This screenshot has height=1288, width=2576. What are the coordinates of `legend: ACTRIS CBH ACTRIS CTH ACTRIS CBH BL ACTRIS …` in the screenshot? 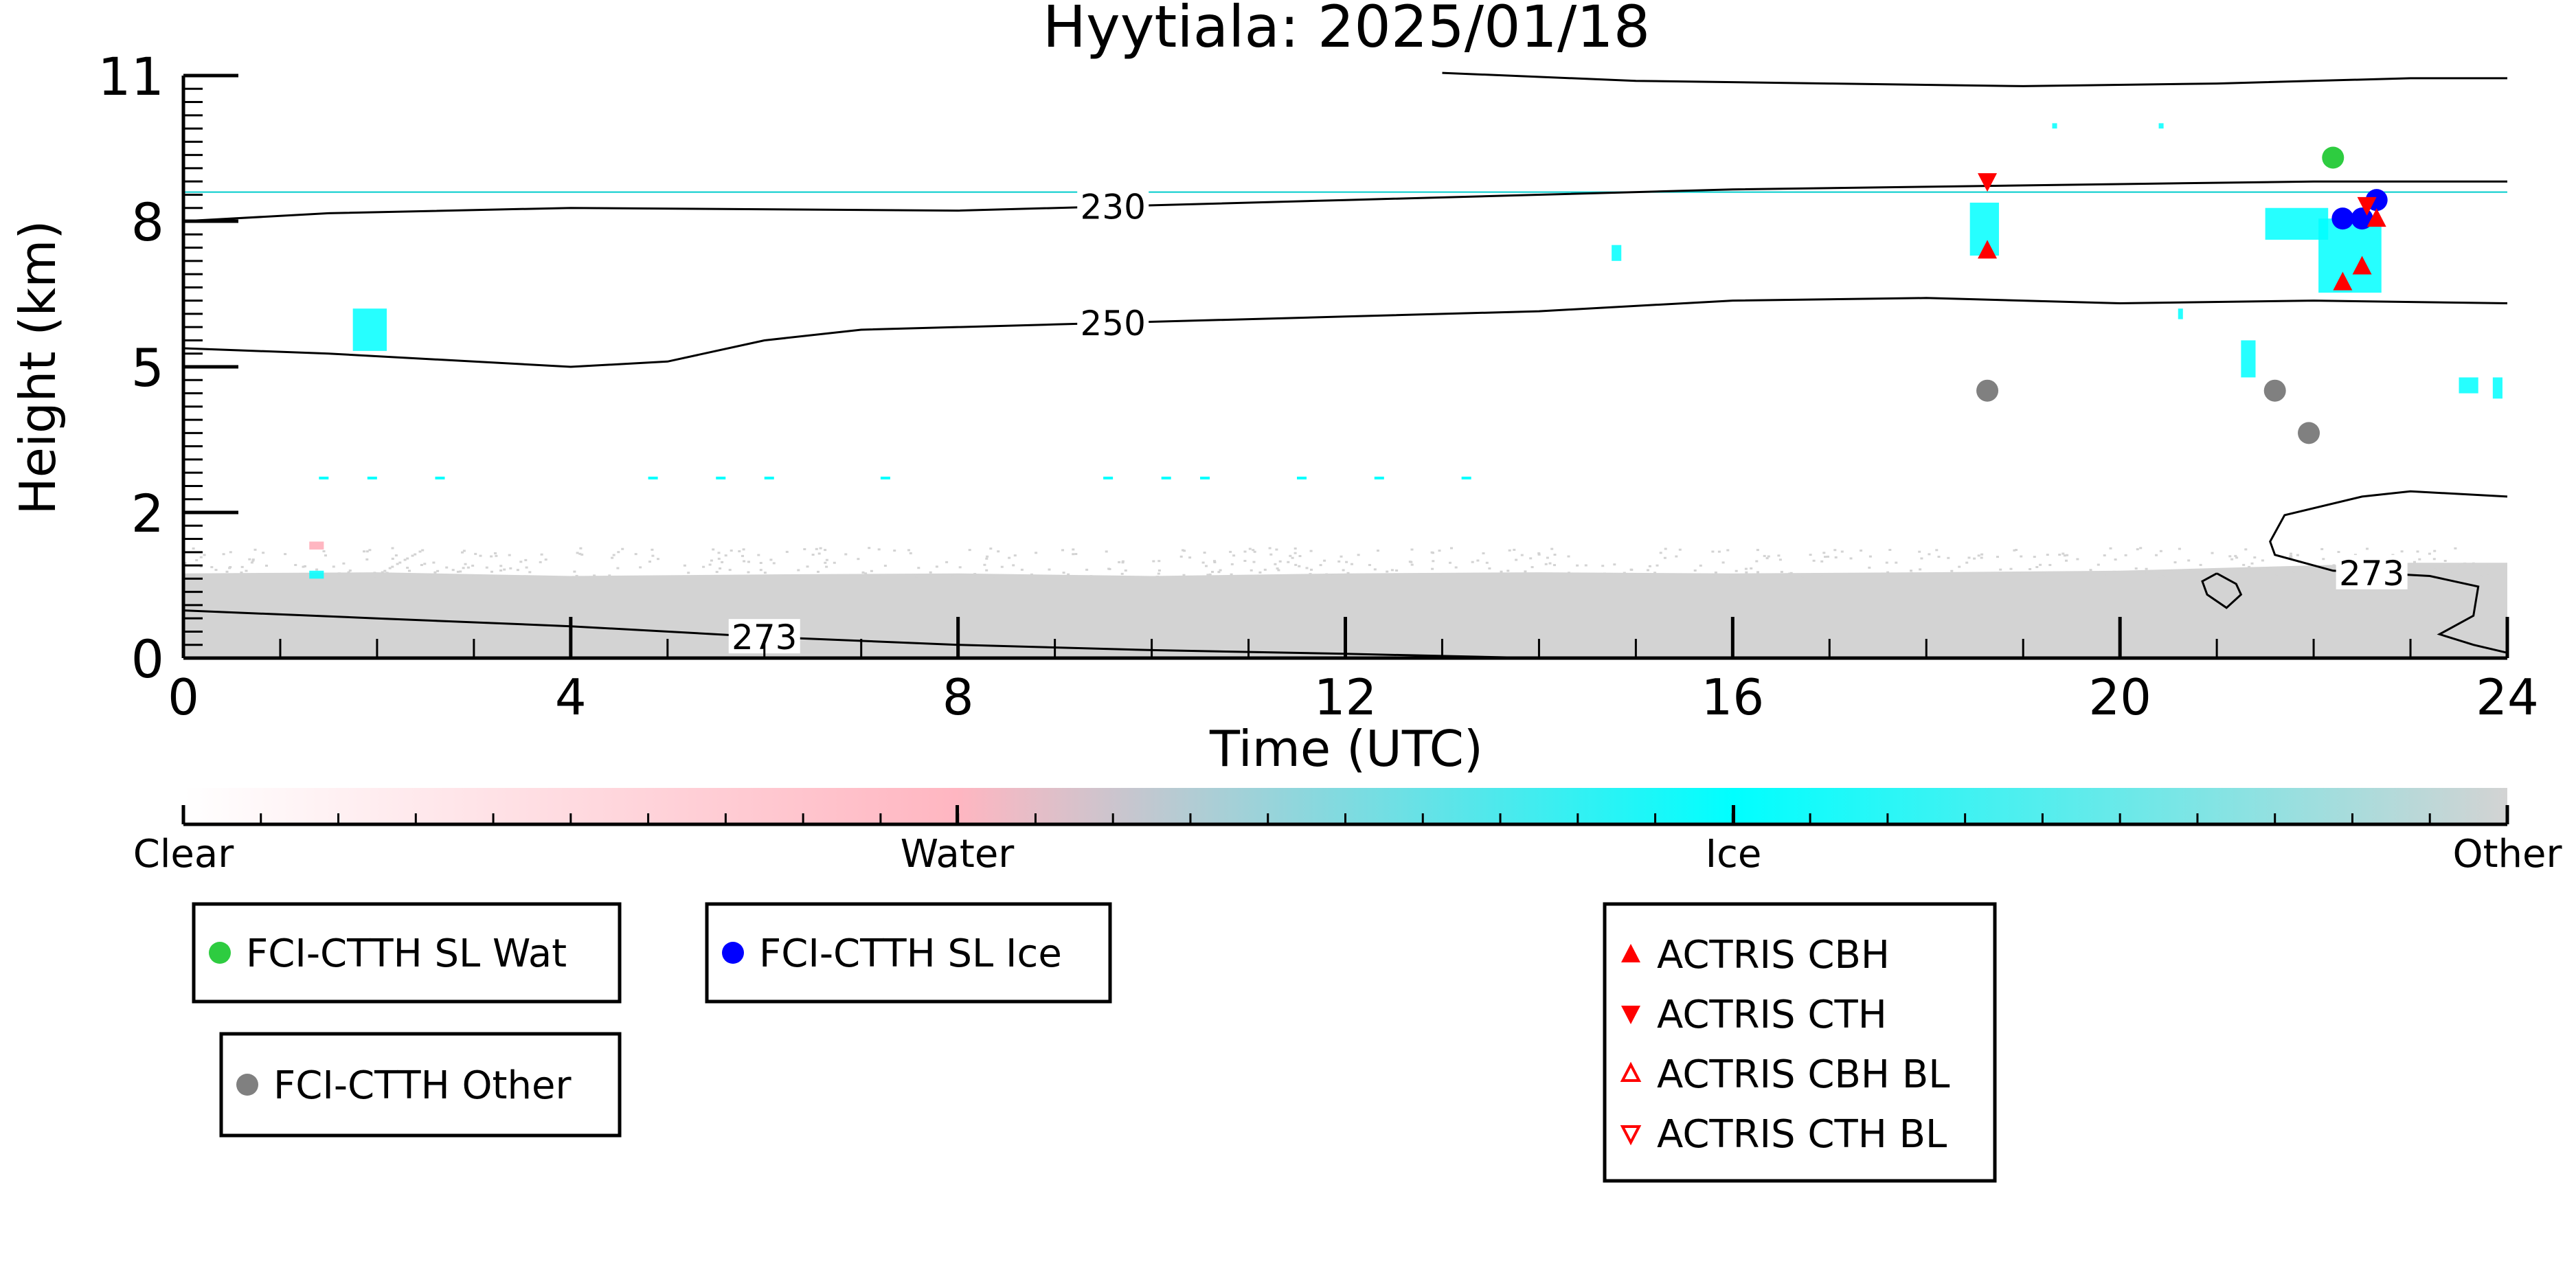 It's located at (1800, 1042).